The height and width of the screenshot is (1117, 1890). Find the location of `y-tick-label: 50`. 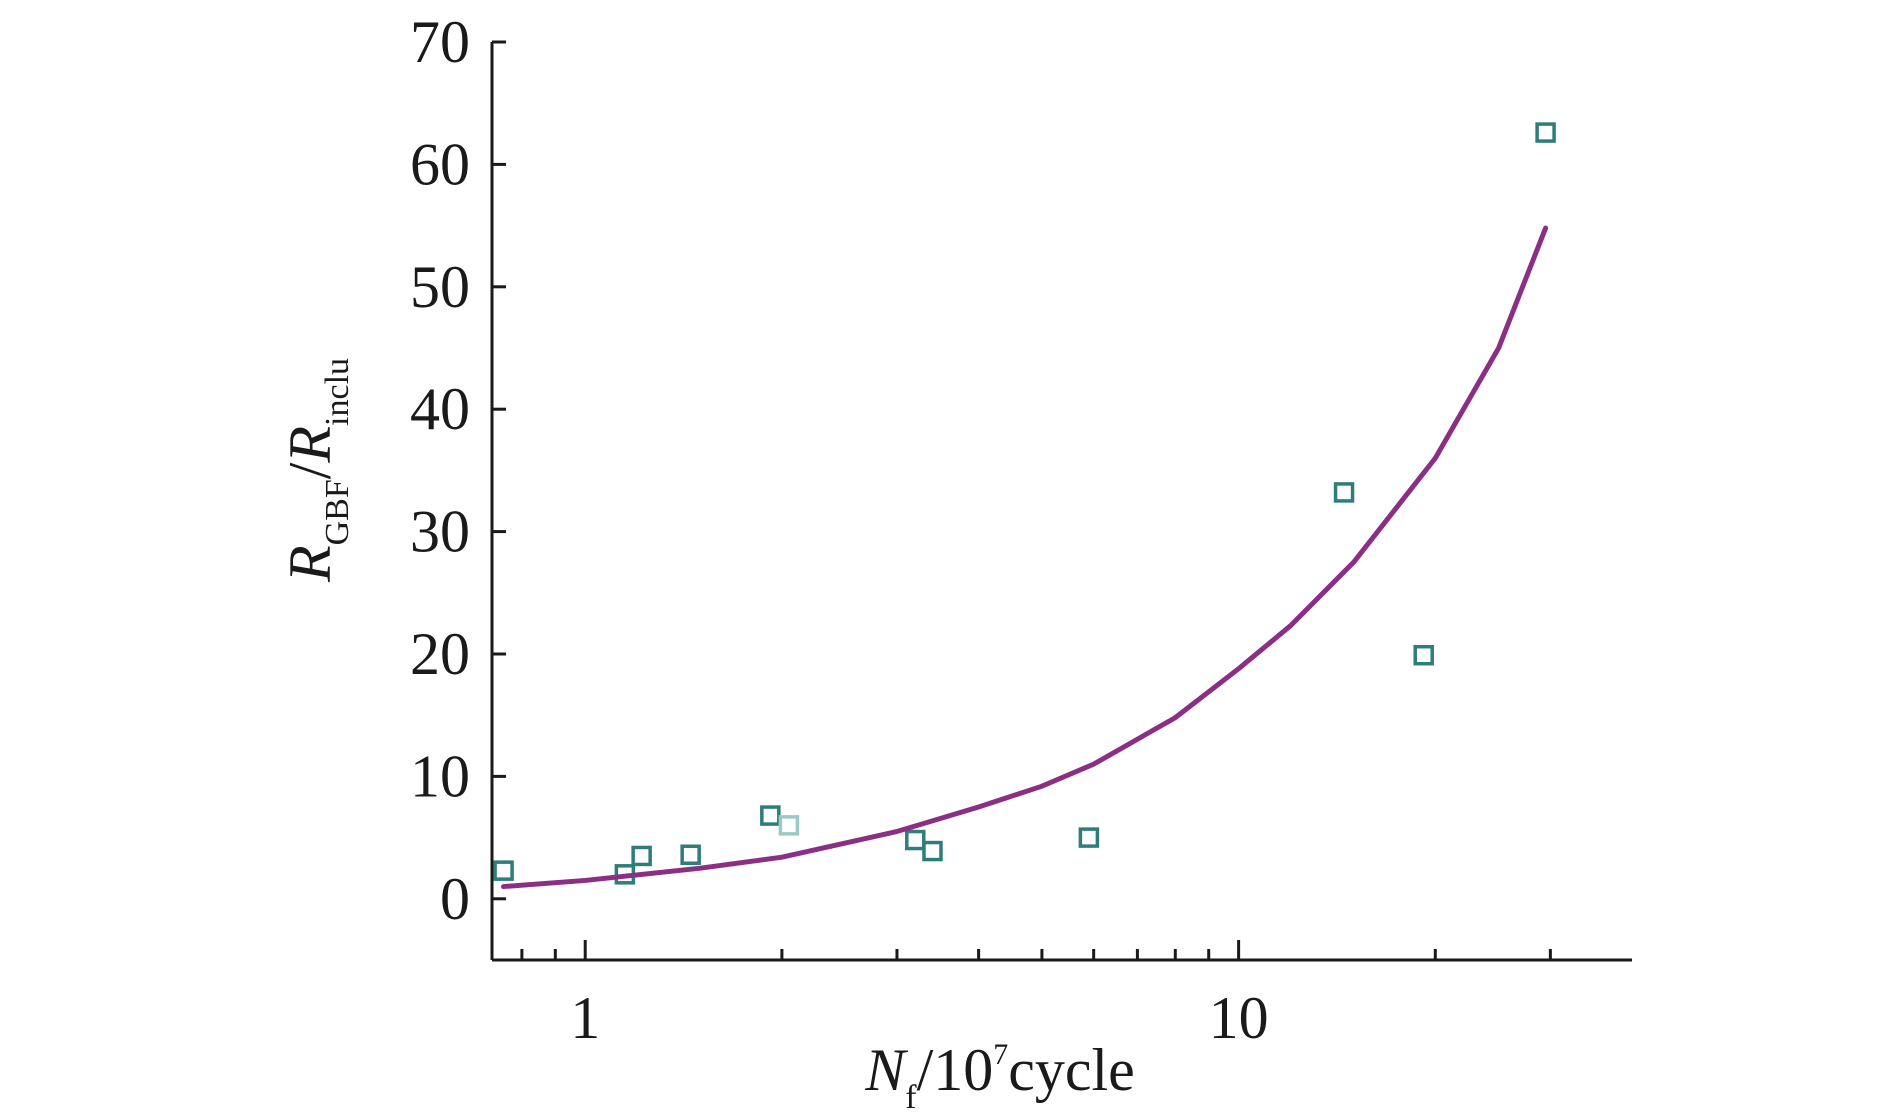

y-tick-label: 50 is located at coordinates (440, 287).